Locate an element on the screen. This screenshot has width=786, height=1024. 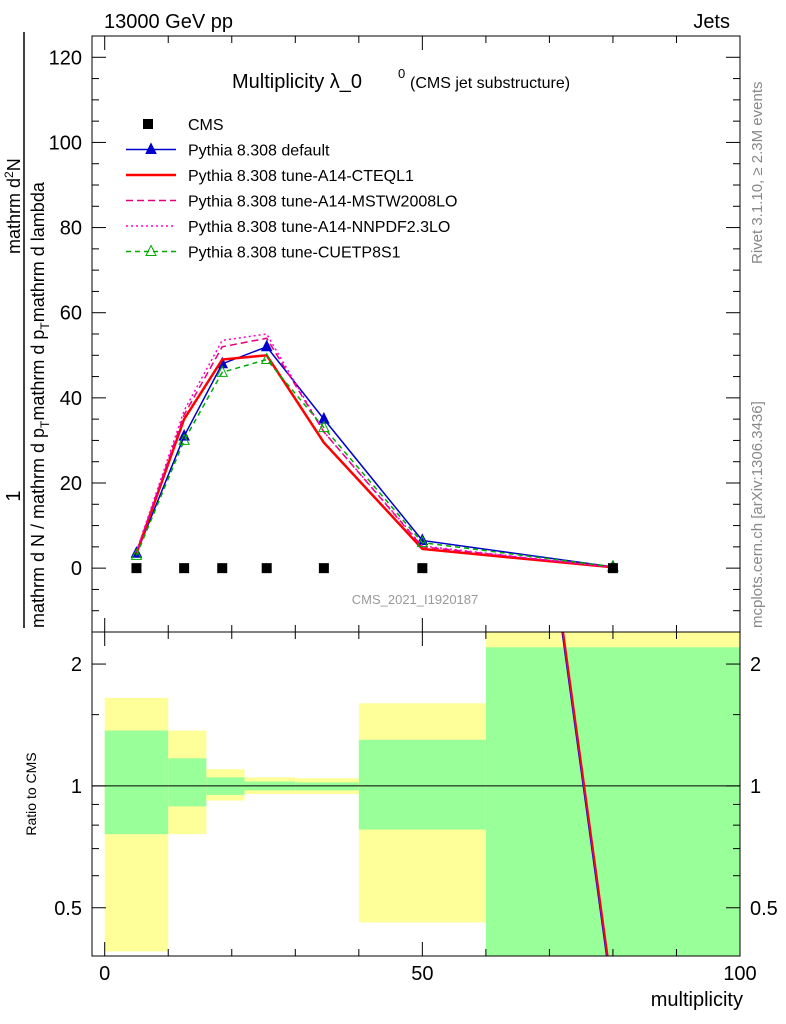
legend-label-4: Pythia 8.308 tune-CUETP8S1 is located at coordinates (294, 253).